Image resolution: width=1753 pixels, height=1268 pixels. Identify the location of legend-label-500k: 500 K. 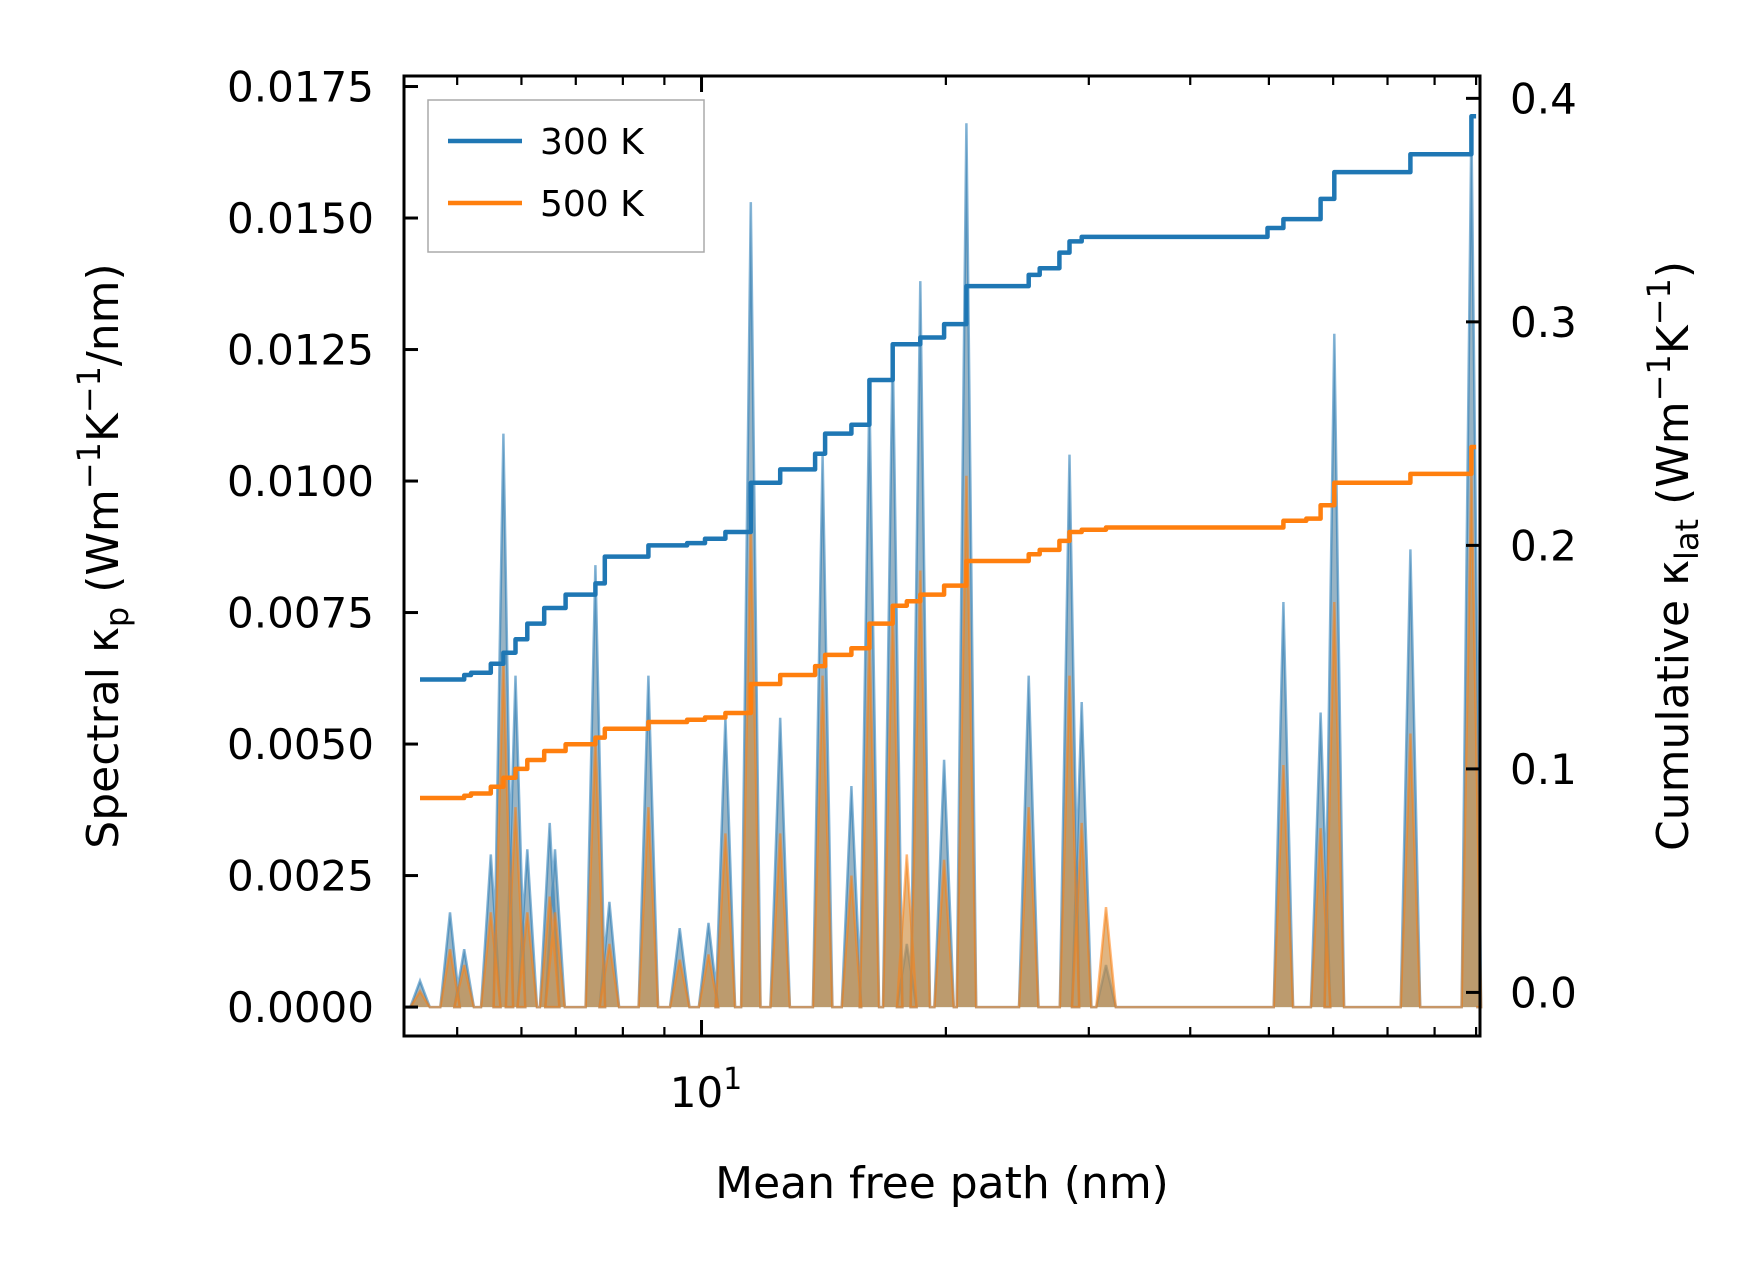
(592, 204).